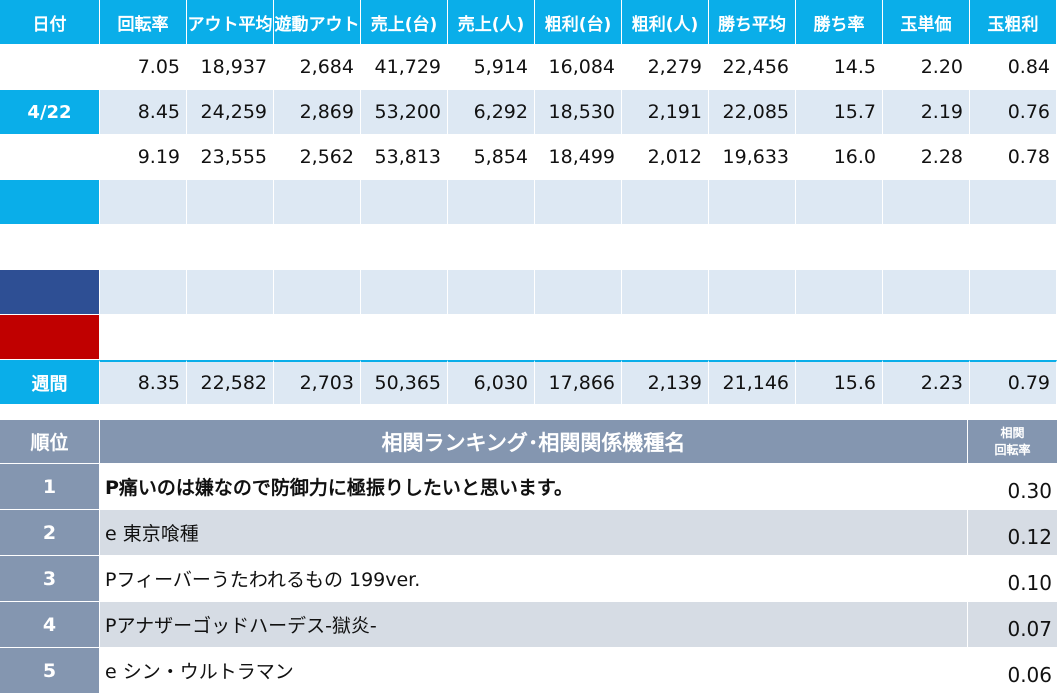 The image size is (1057, 698). Describe the element at coordinates (1012, 579) in the screenshot. I see `correlation-value: 0.10` at that location.